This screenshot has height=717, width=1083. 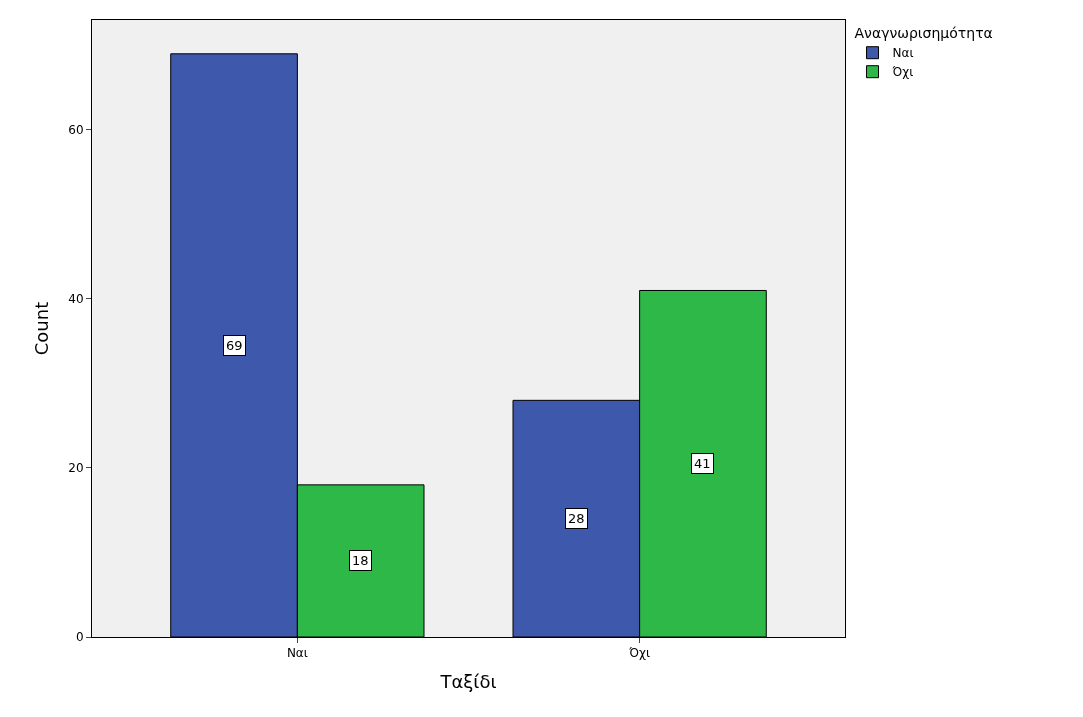 I want to click on data-label: 69, so click(x=234, y=345).